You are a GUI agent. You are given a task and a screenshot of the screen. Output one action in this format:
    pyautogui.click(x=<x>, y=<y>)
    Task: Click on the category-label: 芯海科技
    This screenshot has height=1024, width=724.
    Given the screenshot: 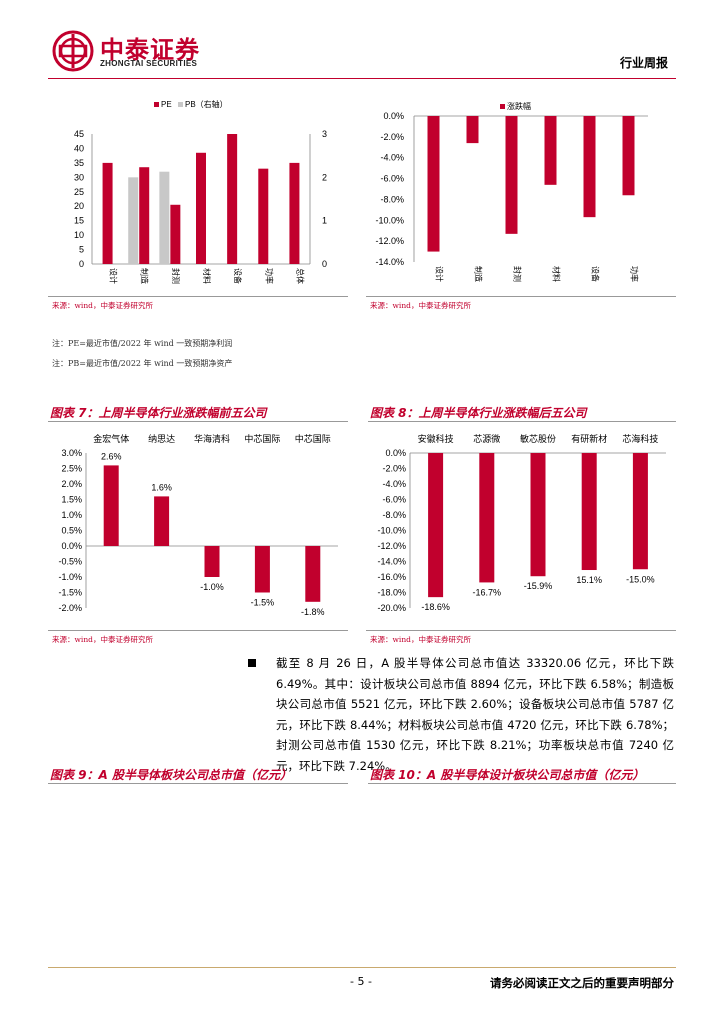 What is the action you would take?
    pyautogui.click(x=640, y=438)
    